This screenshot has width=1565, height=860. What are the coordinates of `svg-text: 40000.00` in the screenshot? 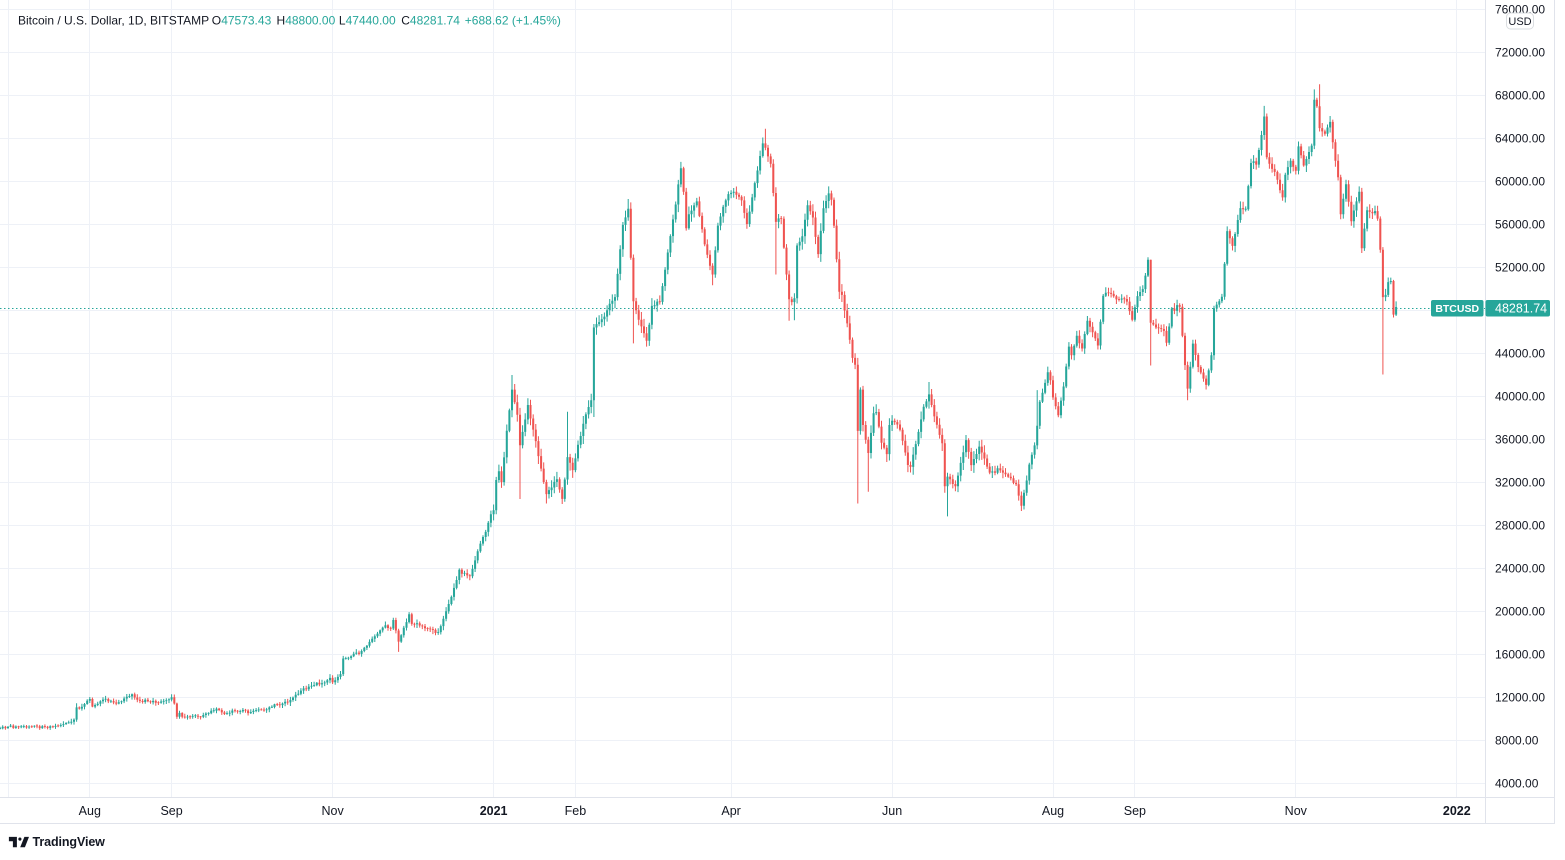 It's located at (1520, 396).